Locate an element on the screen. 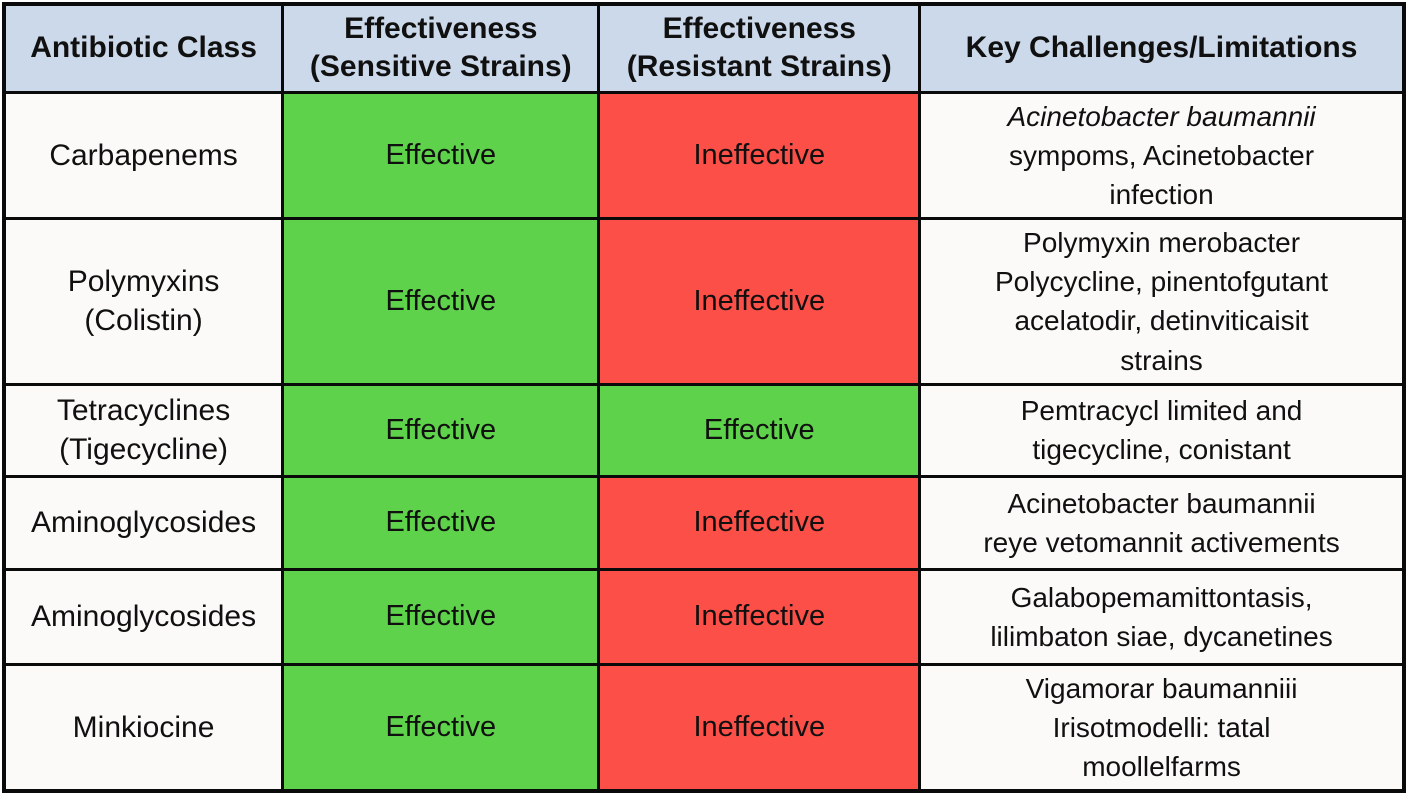  col-header-antibiotic-class: Antibiotic Class is located at coordinates (143, 48).